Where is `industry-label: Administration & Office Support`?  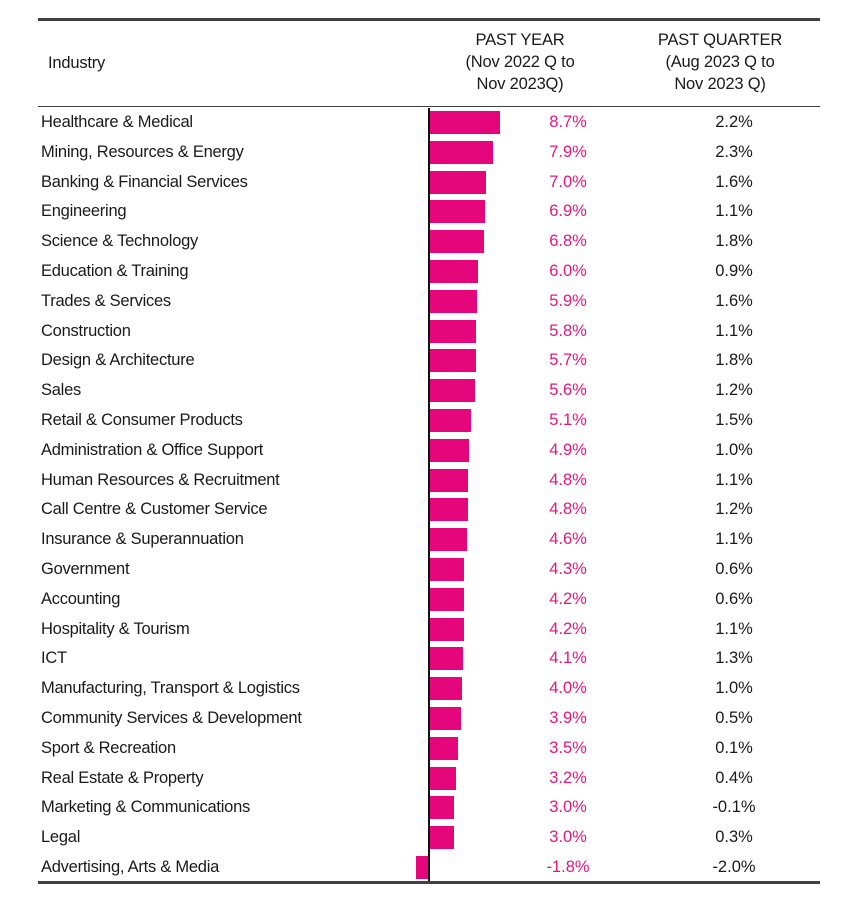 industry-label: Administration & Office Support is located at coordinates (152, 449).